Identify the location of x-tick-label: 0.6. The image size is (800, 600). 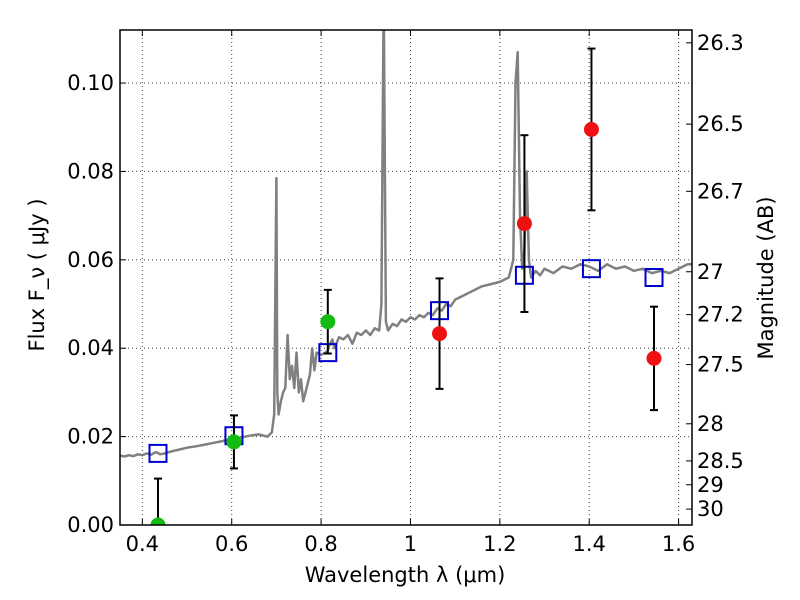
(231, 544).